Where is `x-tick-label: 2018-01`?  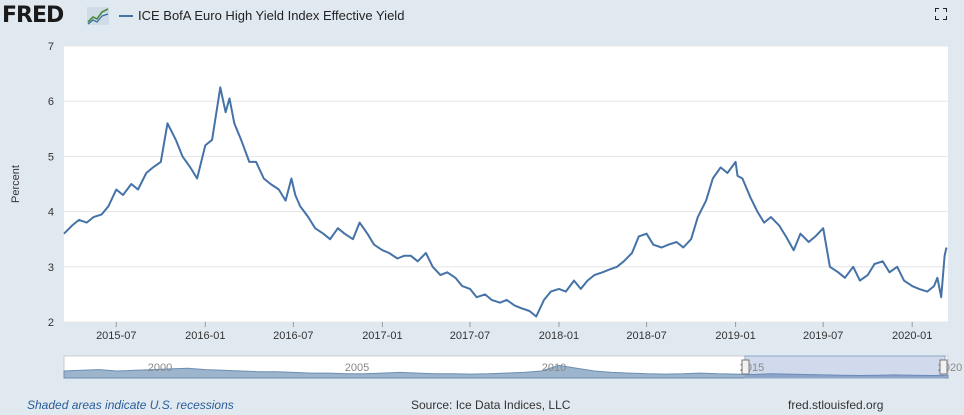
x-tick-label: 2018-01 is located at coordinates (559, 336).